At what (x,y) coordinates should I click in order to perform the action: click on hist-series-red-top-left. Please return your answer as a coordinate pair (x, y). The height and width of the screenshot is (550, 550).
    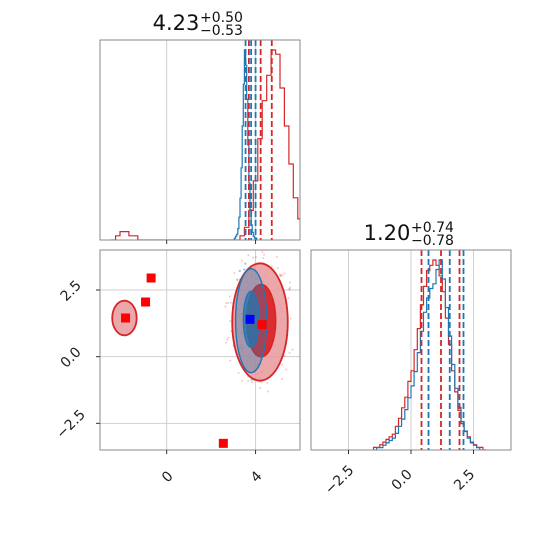
    Looking at the image, I should click on (205, 144).